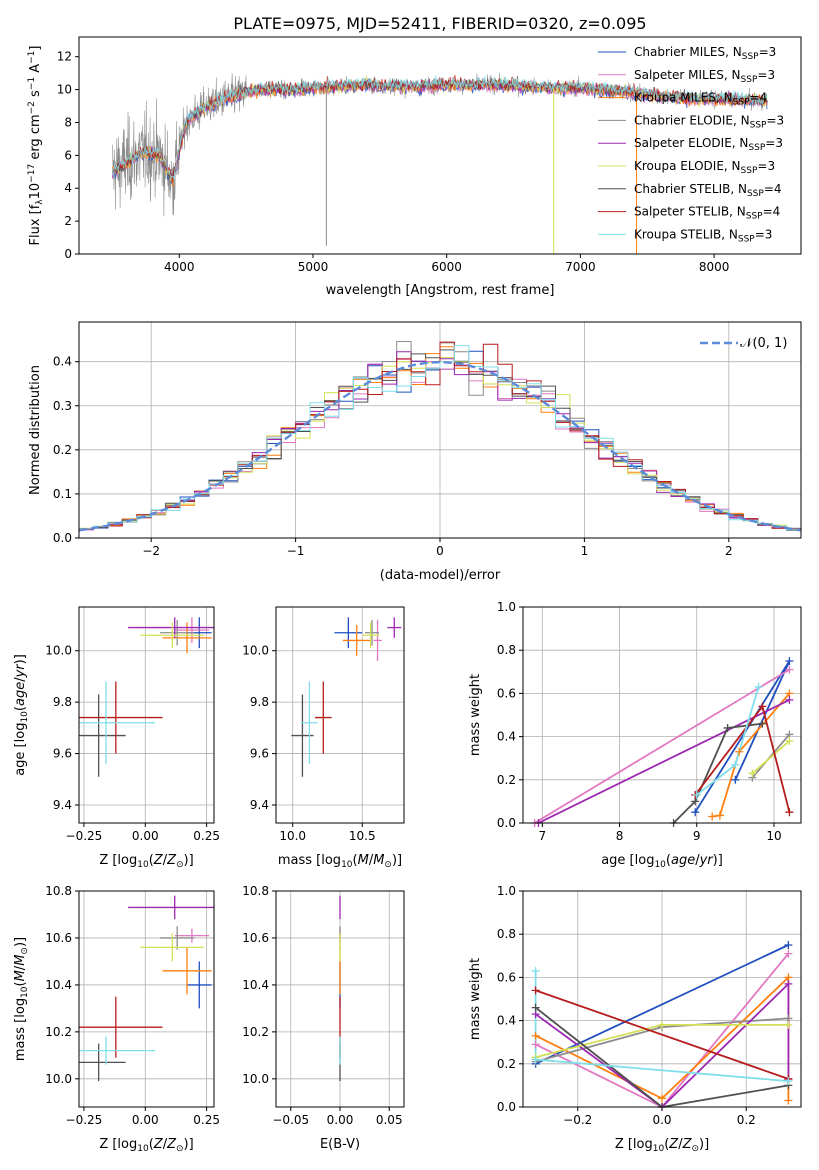 Image resolution: width=819 pixels, height=1170 pixels. I want to click on y-tick-label: 9.8, so click(62, 702).